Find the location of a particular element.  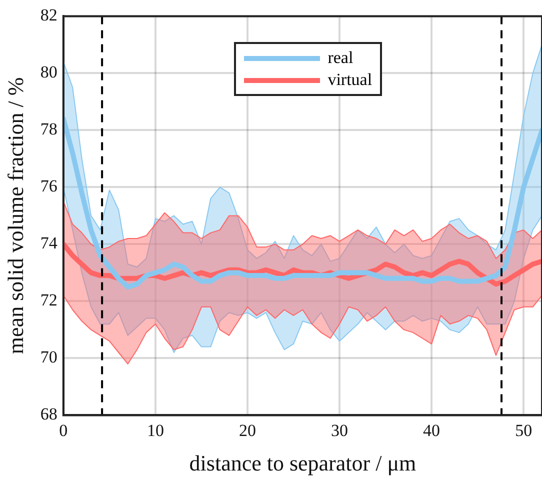

x-tick-label: 10 is located at coordinates (155, 430).